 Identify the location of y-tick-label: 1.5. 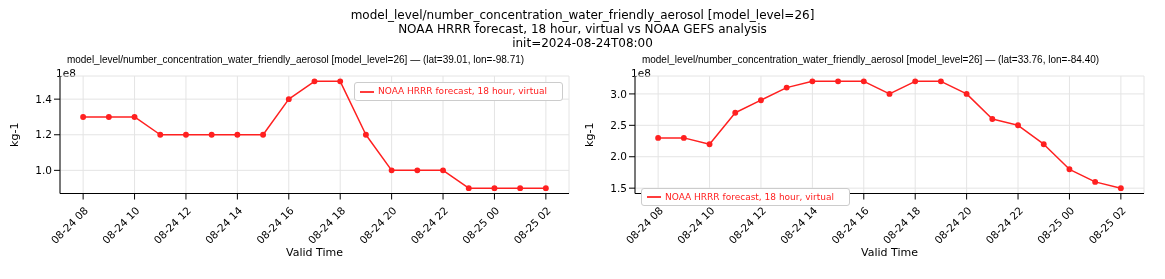
(618, 187).